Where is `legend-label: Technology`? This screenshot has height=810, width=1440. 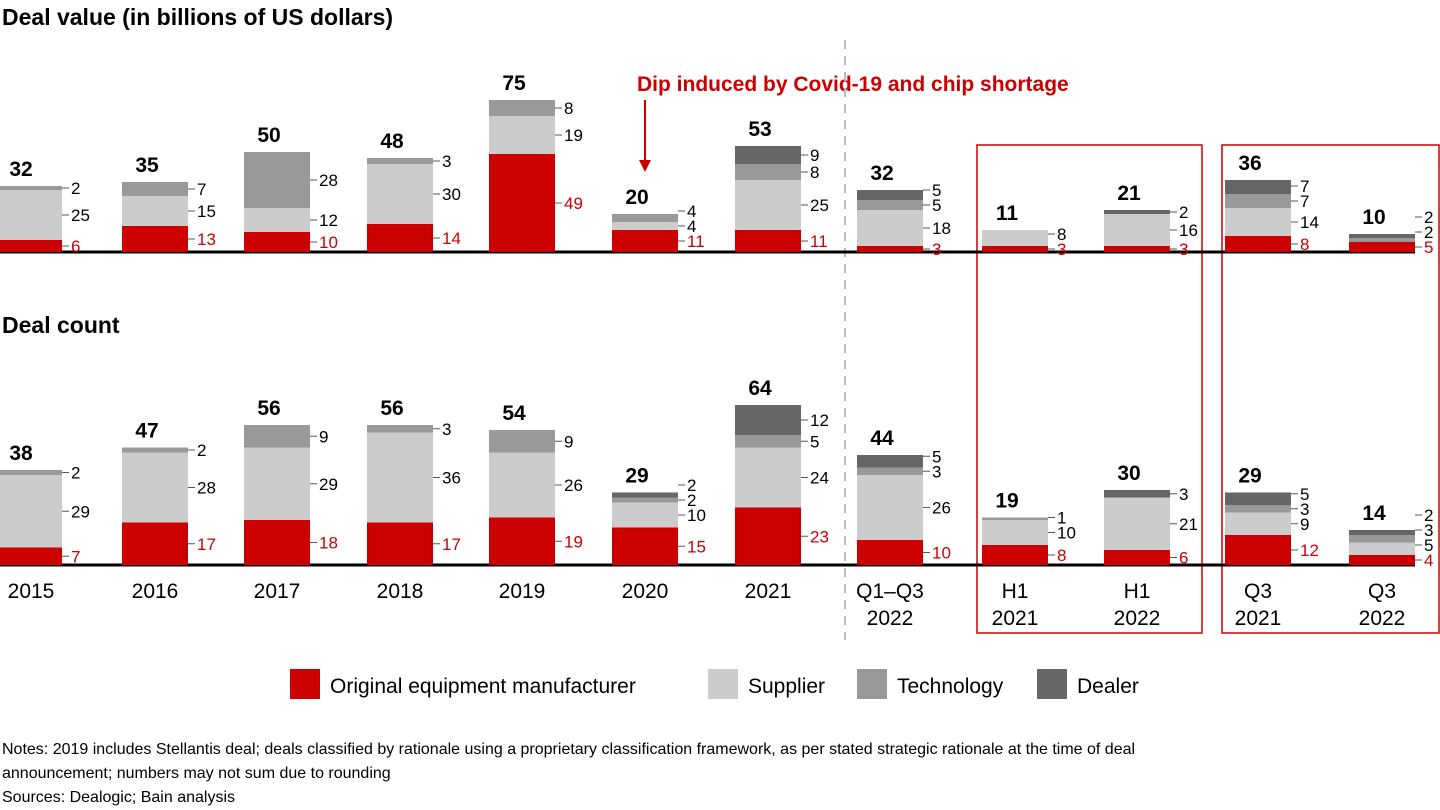 legend-label: Technology is located at coordinates (950, 686).